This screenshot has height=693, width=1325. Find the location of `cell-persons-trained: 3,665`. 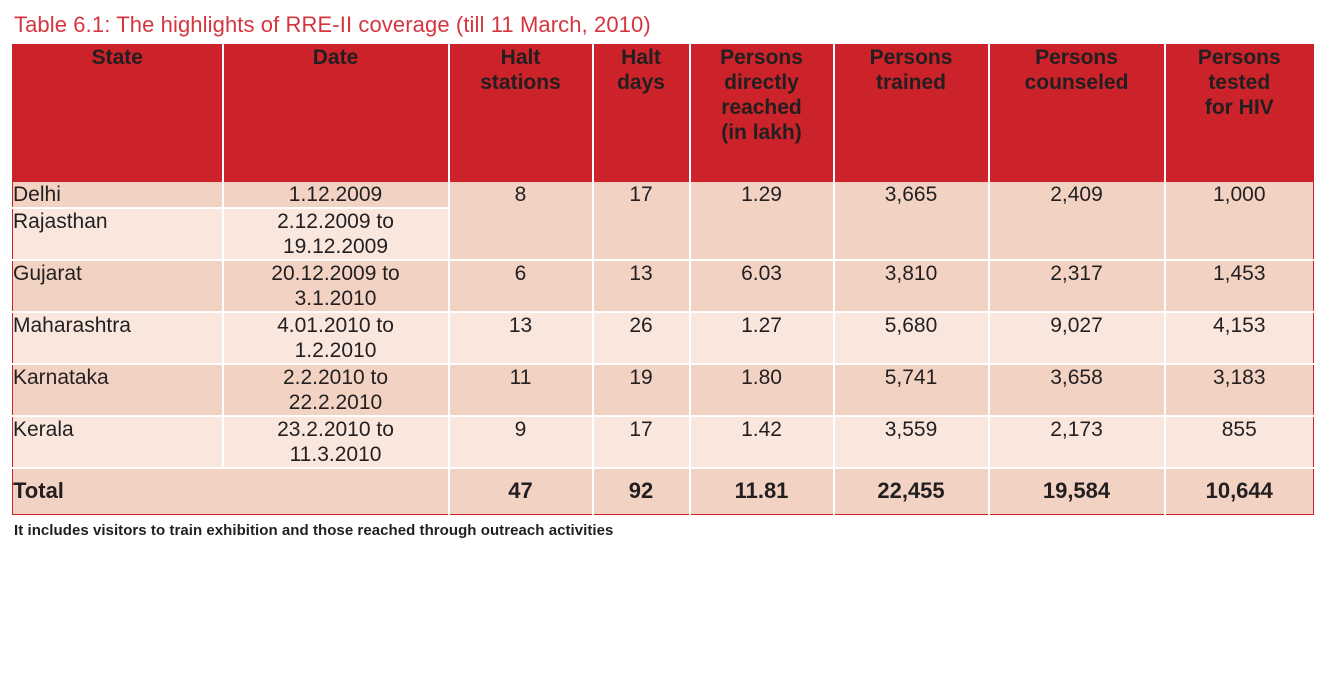

cell-persons-trained: 3,665 is located at coordinates (911, 221).